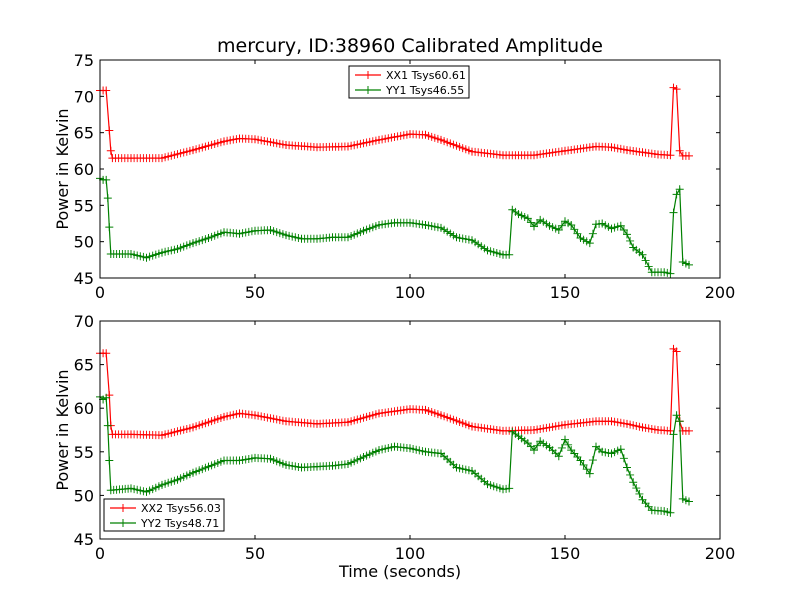 The width and height of the screenshot is (800, 600). Describe the element at coordinates (84, 60) in the screenshot. I see `y-tick-label: 75` at that location.